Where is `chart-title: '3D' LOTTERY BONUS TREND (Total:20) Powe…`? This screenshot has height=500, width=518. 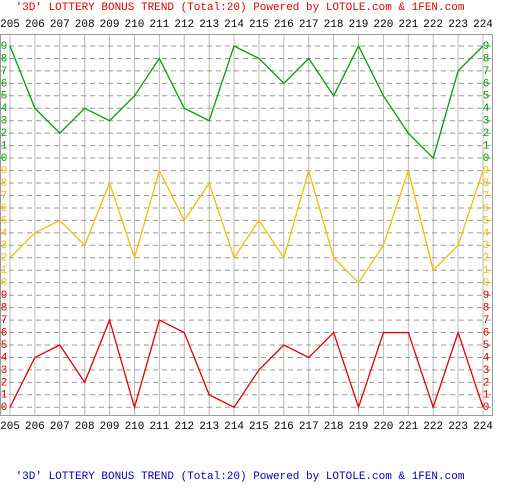
chart-title: '3D' LOTTERY BONUS TREND (Total:20) Powe… is located at coordinates (240, 8).